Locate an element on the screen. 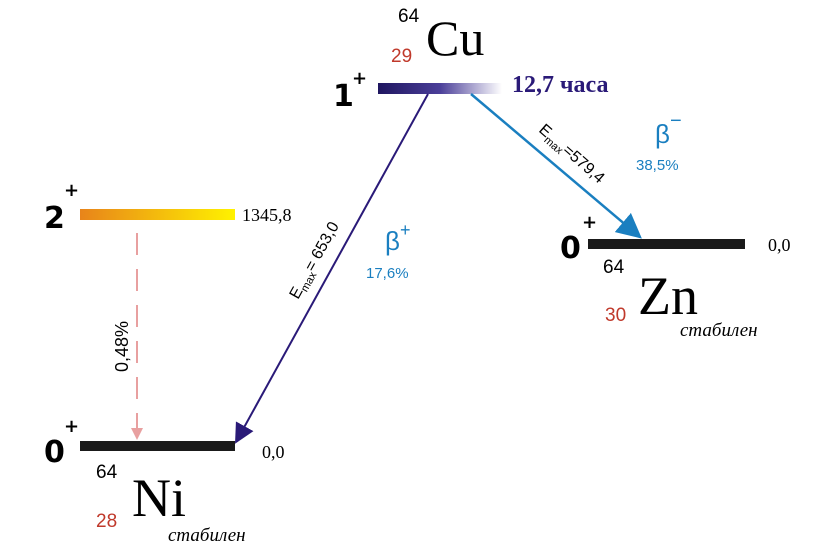 This screenshot has width=817, height=555. ni-symbol: Ni is located at coordinates (159, 498).